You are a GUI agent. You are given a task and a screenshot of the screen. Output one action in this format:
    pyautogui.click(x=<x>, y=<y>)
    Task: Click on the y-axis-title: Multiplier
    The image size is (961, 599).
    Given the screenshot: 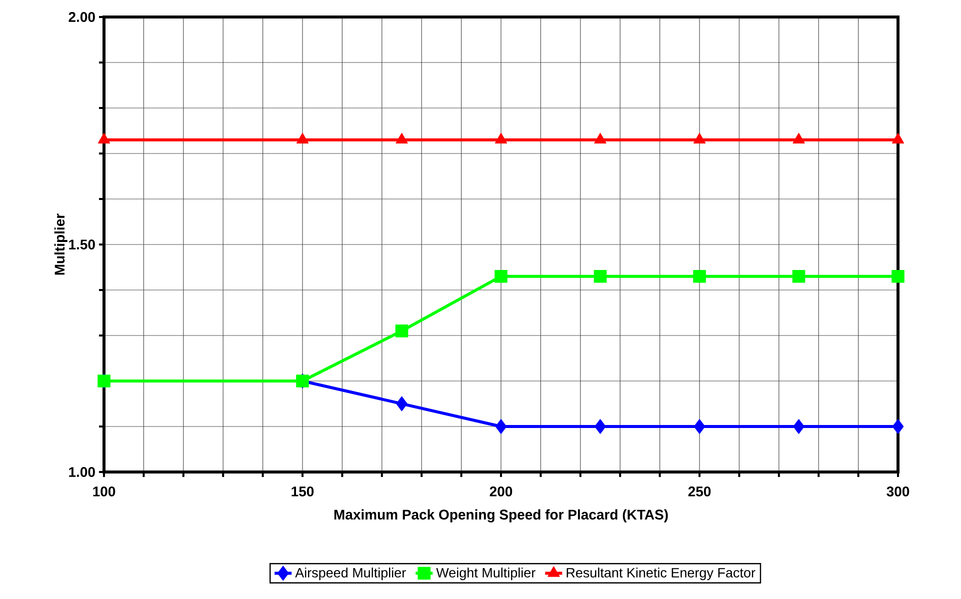 What is the action you would take?
    pyautogui.click(x=61, y=244)
    